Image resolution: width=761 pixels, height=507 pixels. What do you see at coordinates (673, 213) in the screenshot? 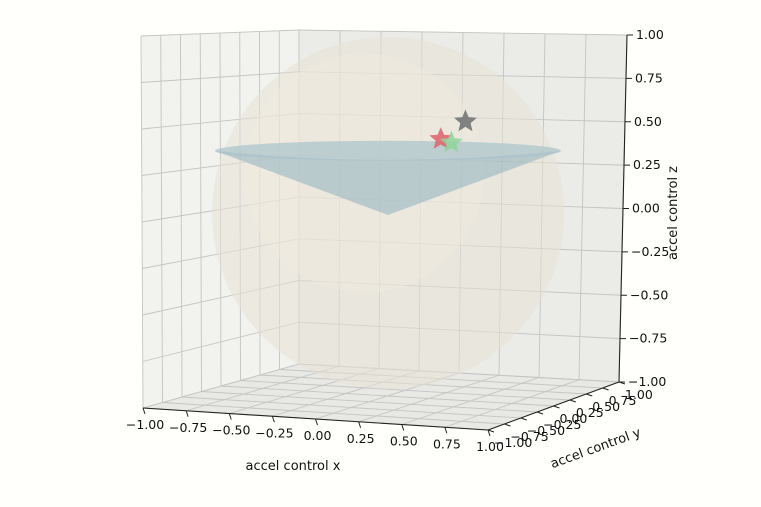
I see `z-axis-label: accel control z` at bounding box center [673, 213].